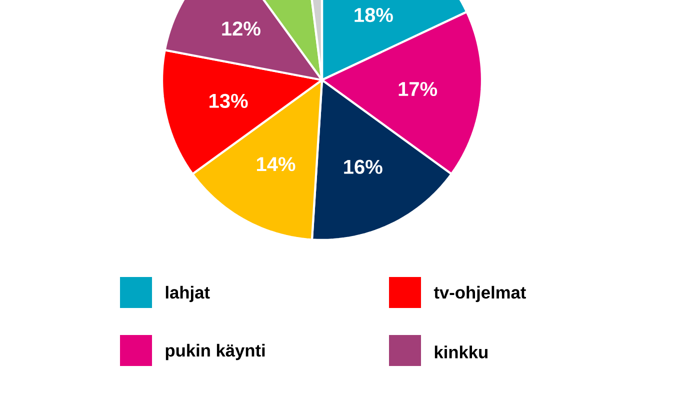 This screenshot has width=700, height=394. Describe the element at coordinates (363, 167) in the screenshot. I see `data-label: 16%` at that location.